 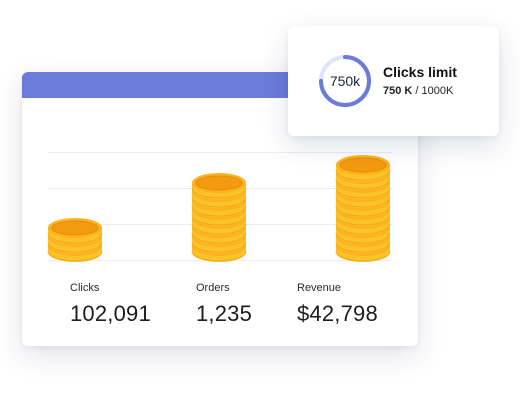 I want to click on metric-label: Revenue, so click(x=319, y=288).